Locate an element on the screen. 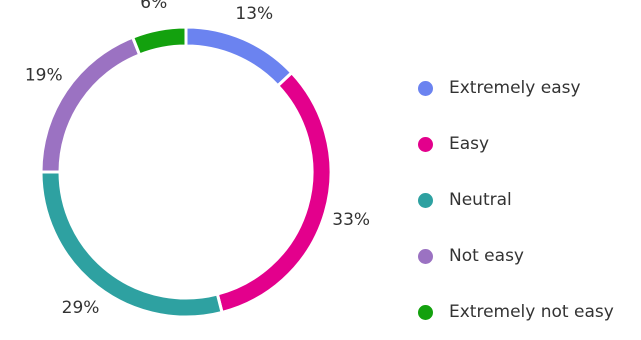 This screenshot has width=641, height=340. legend-item-extremely-not-easy: Extremely not easy is located at coordinates (516, 312).